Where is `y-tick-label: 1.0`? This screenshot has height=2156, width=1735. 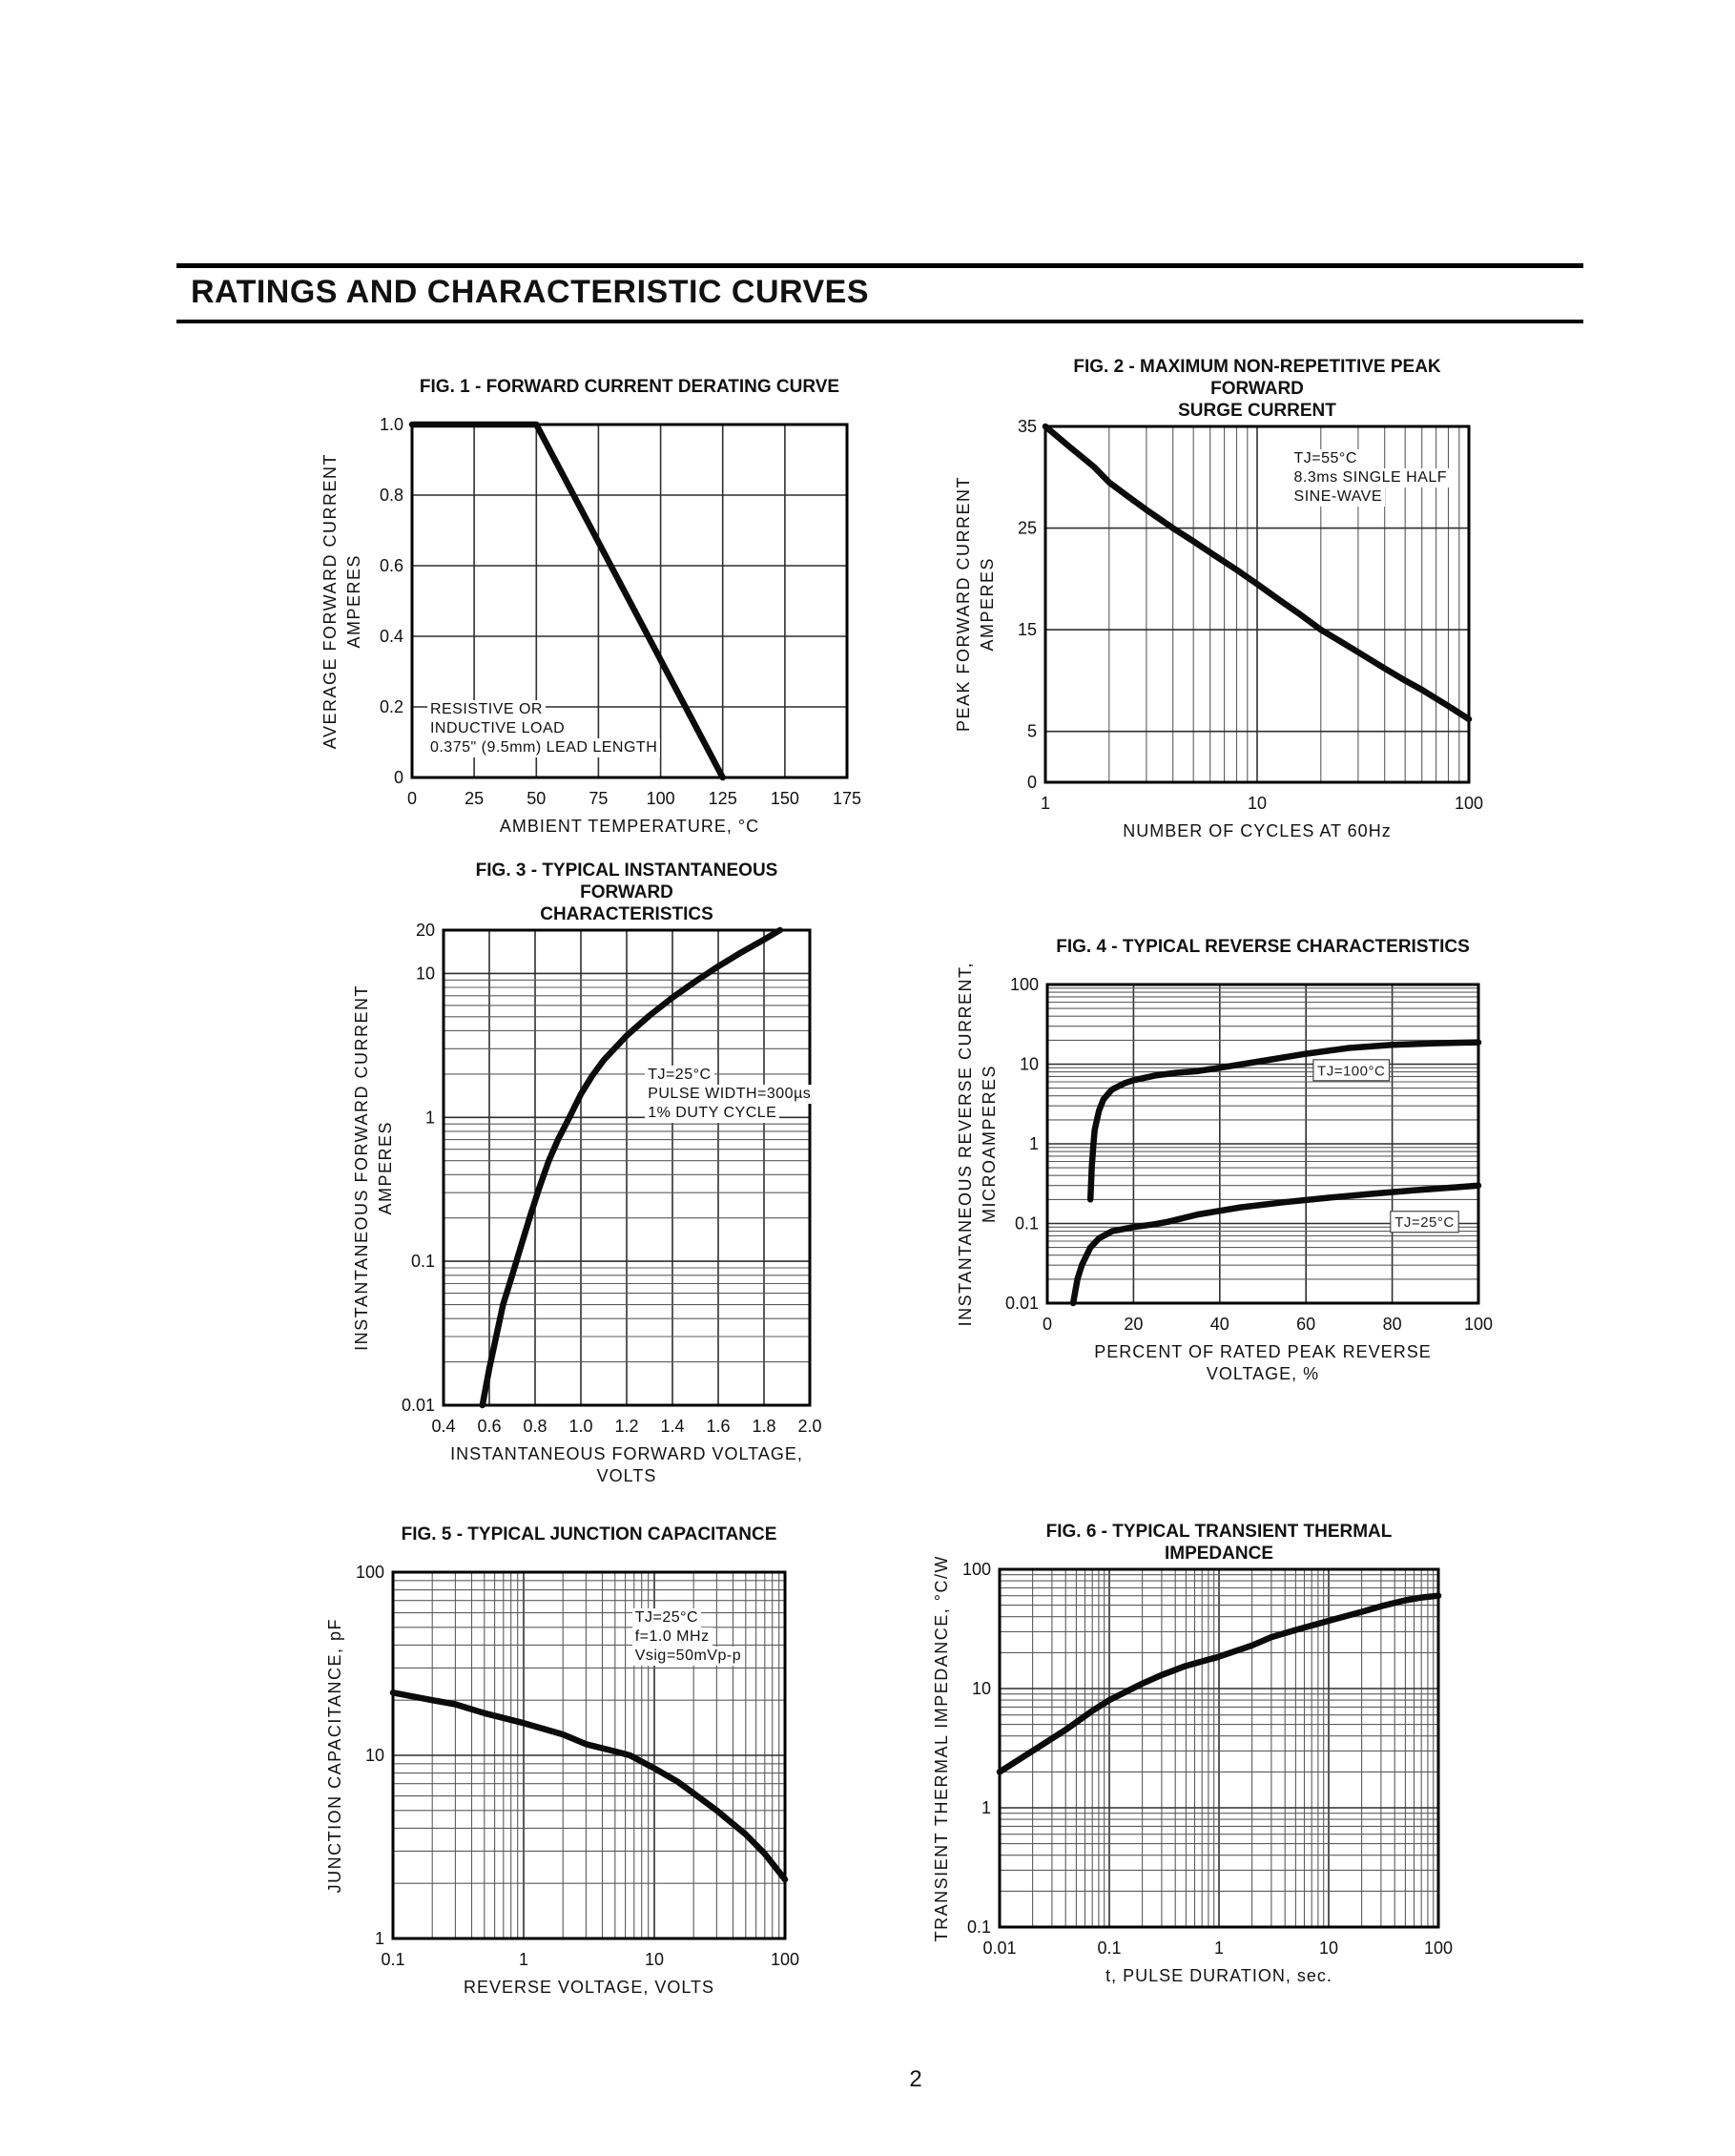
y-tick-label: 1.0 is located at coordinates (391, 424).